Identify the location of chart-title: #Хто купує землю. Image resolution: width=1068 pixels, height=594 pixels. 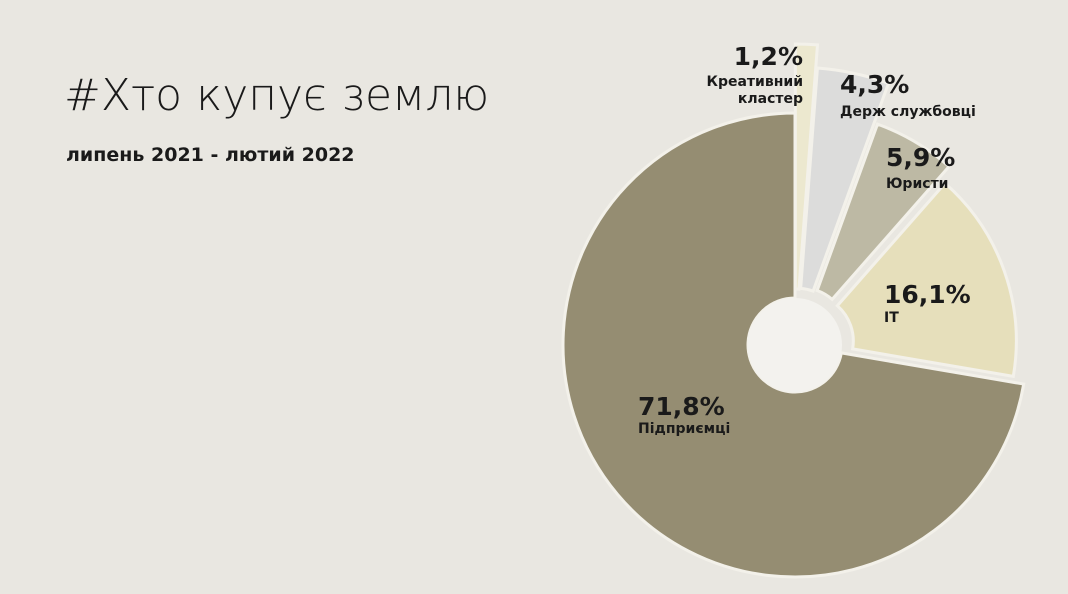
(277, 95).